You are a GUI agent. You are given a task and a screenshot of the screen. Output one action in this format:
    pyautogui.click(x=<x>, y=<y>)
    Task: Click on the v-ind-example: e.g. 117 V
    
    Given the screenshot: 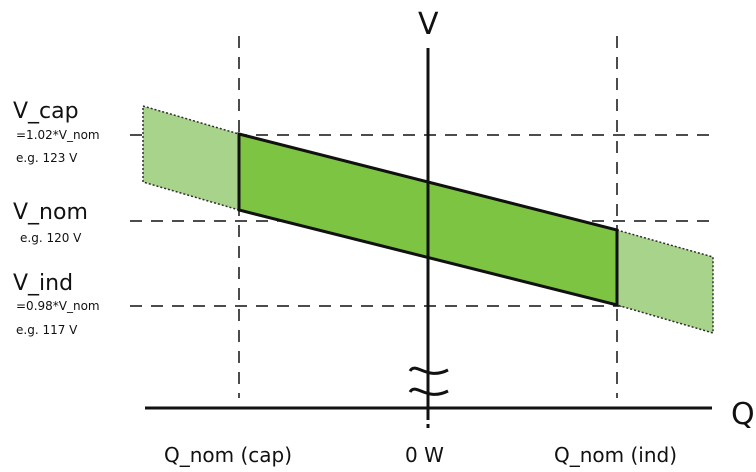 What is the action you would take?
    pyautogui.click(x=47, y=330)
    